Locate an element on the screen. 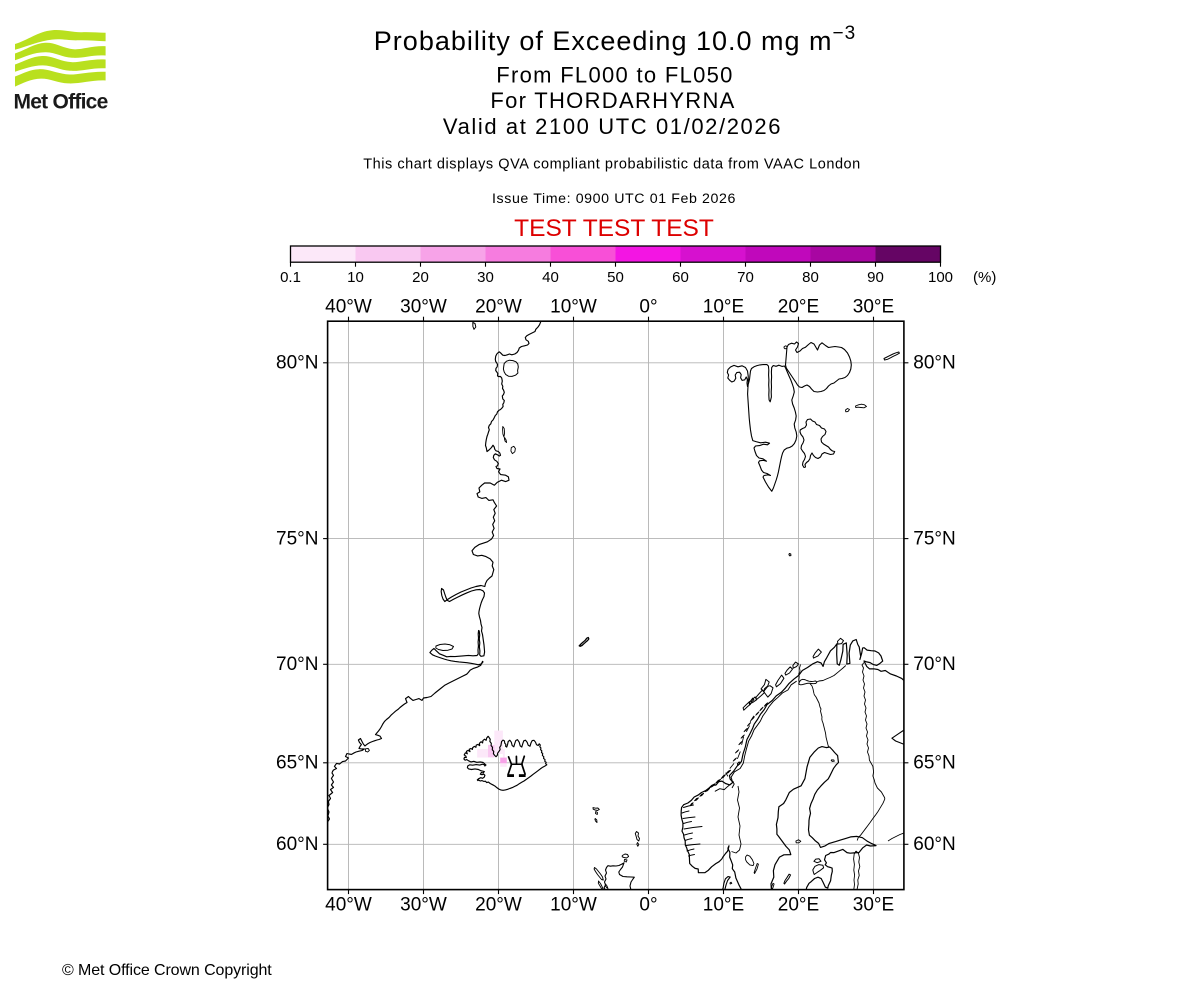 Image resolution: width=1200 pixels, height=1005 pixels. svg-text: 50 is located at coordinates (615, 277).